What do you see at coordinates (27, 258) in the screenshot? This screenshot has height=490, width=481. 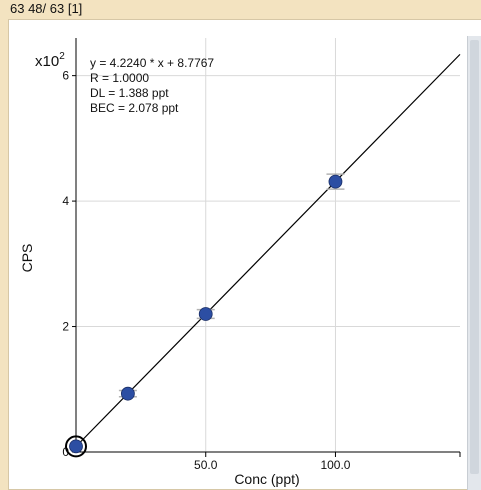 I see `y-axis-label: CPS` at bounding box center [27, 258].